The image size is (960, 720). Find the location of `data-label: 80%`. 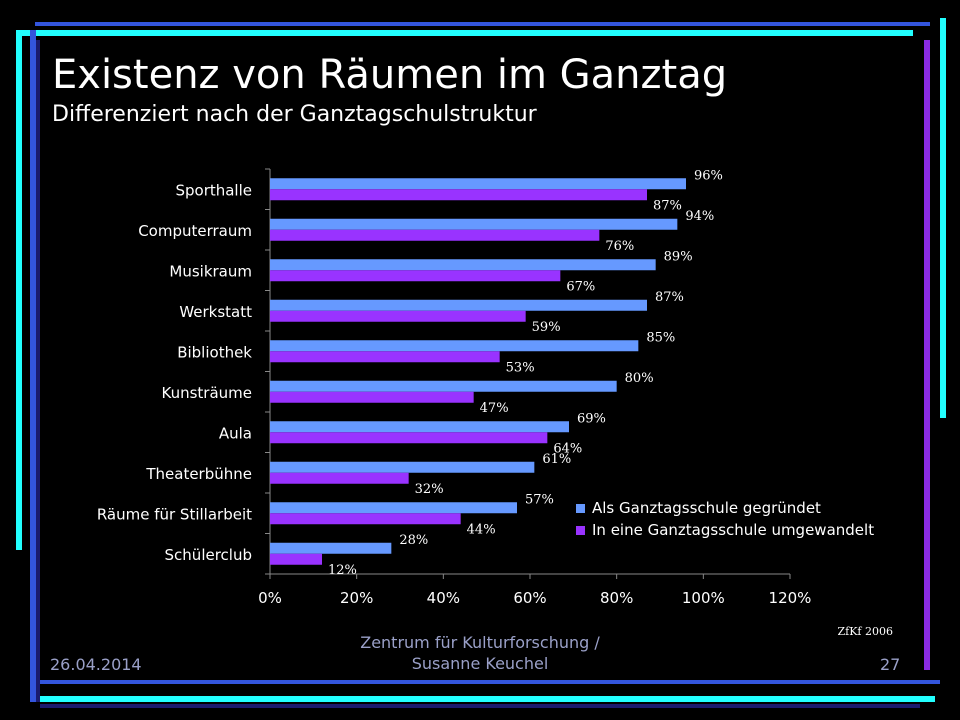

data-label: 80% is located at coordinates (639, 378).